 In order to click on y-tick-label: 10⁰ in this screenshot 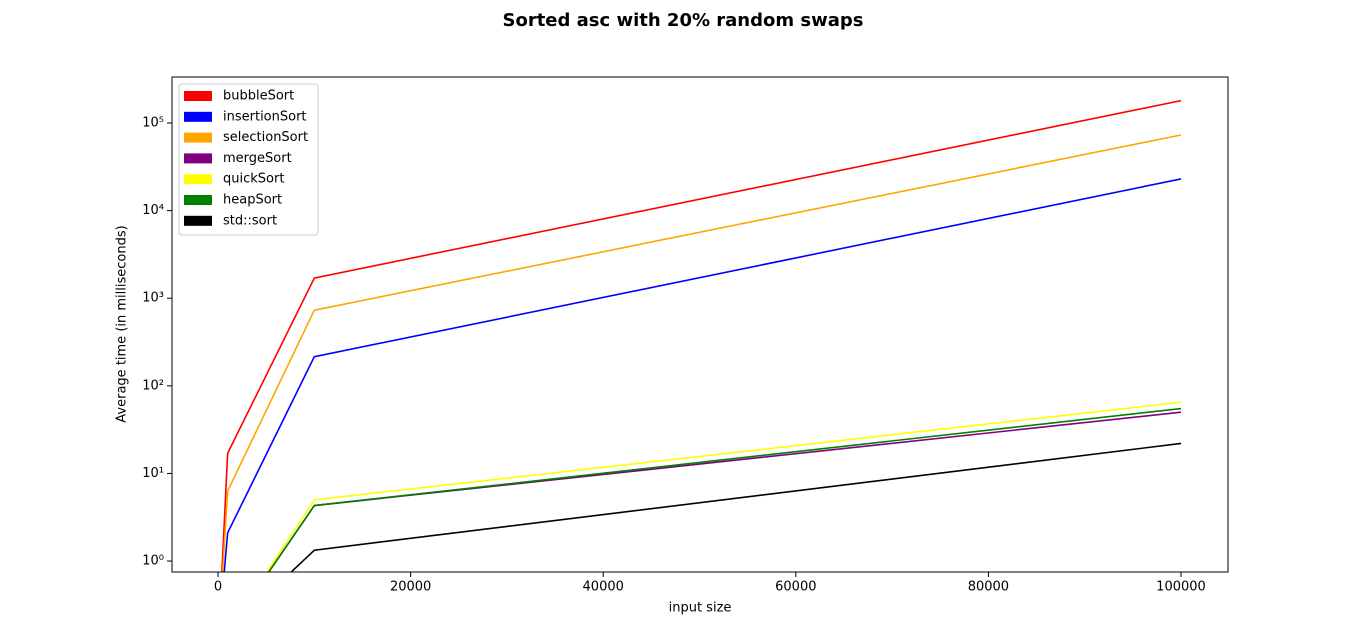, I will do `click(153, 561)`.